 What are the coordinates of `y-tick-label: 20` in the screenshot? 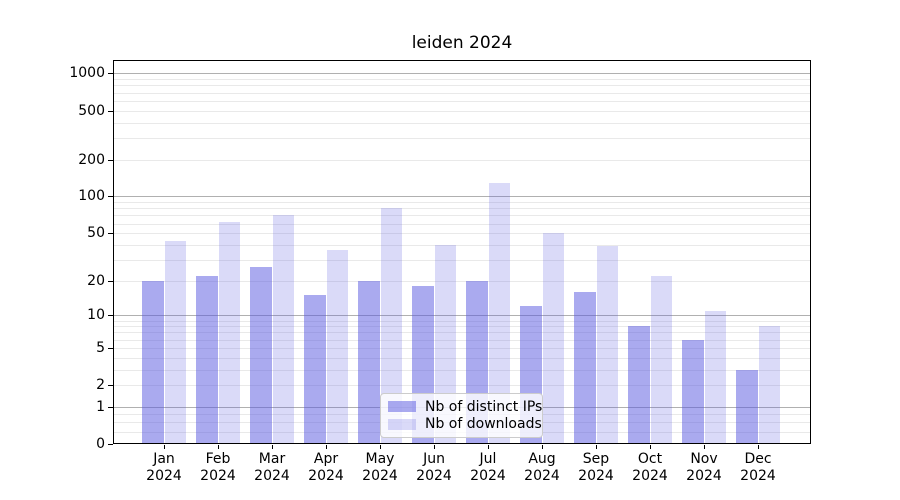 It's located at (96, 280).